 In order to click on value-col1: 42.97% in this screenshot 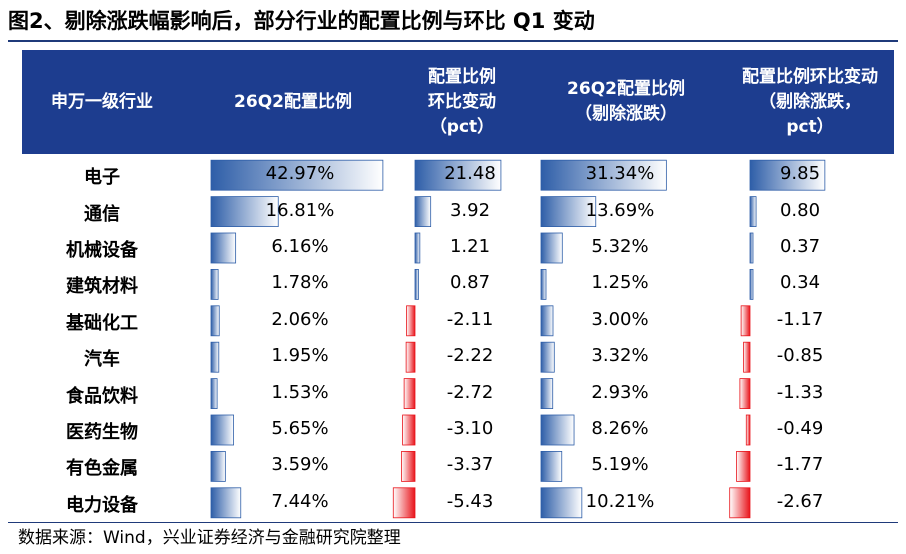, I will do `click(300, 174)`.